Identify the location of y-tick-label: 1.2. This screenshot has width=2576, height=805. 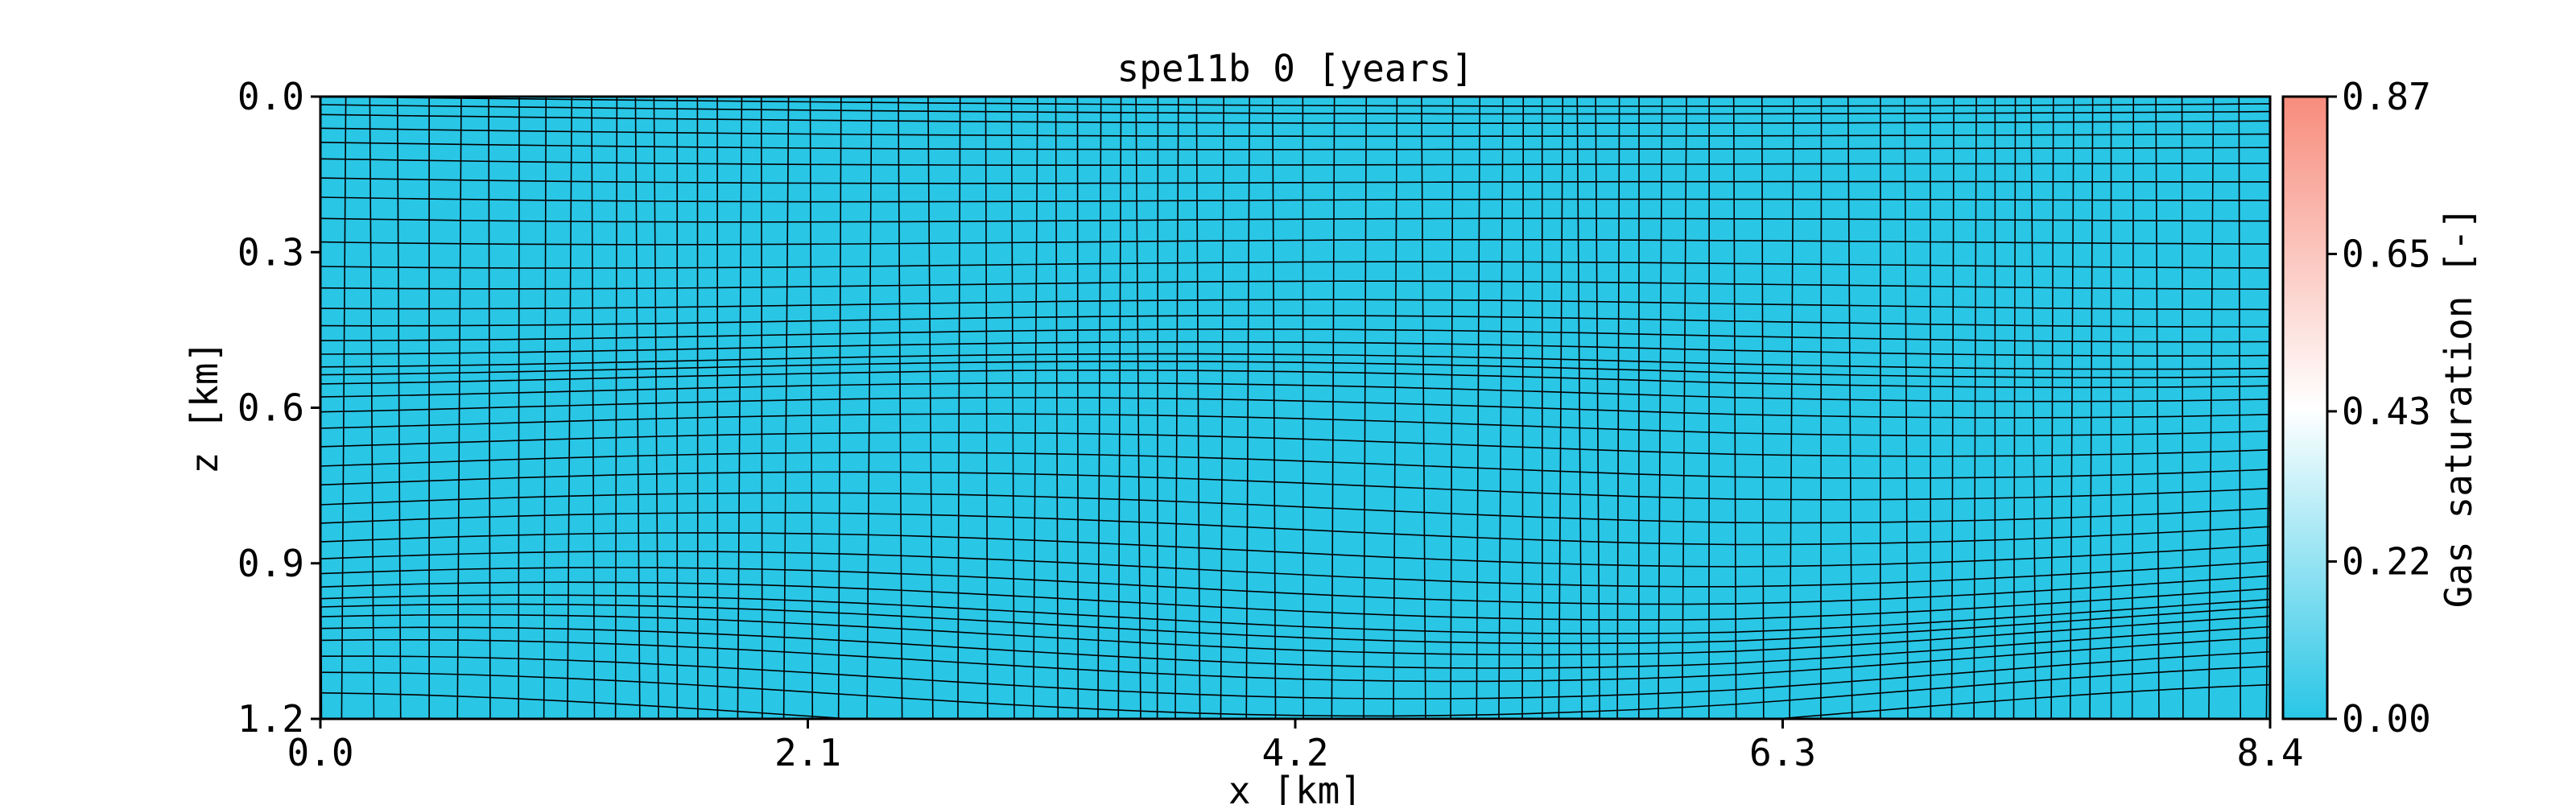
(270, 719).